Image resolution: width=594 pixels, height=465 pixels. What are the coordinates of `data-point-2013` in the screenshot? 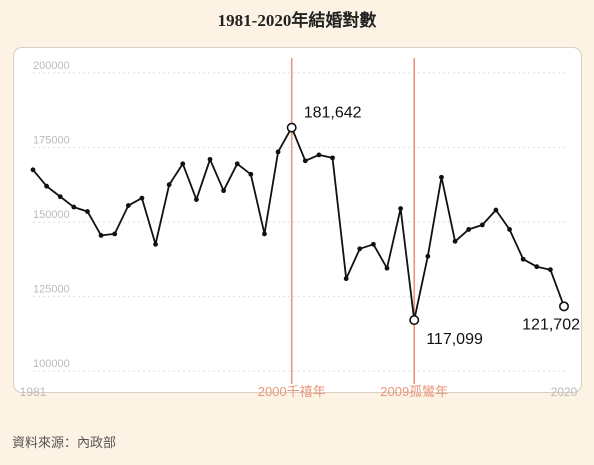 It's located at (469, 229).